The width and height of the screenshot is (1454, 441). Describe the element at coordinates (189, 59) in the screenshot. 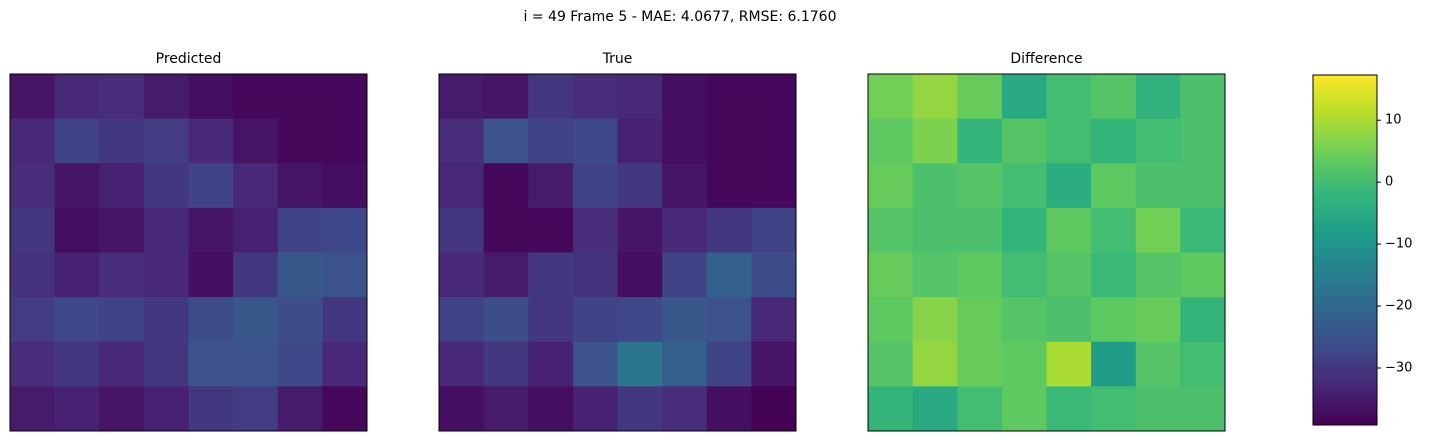

I see `panel-title: Predicted` at that location.